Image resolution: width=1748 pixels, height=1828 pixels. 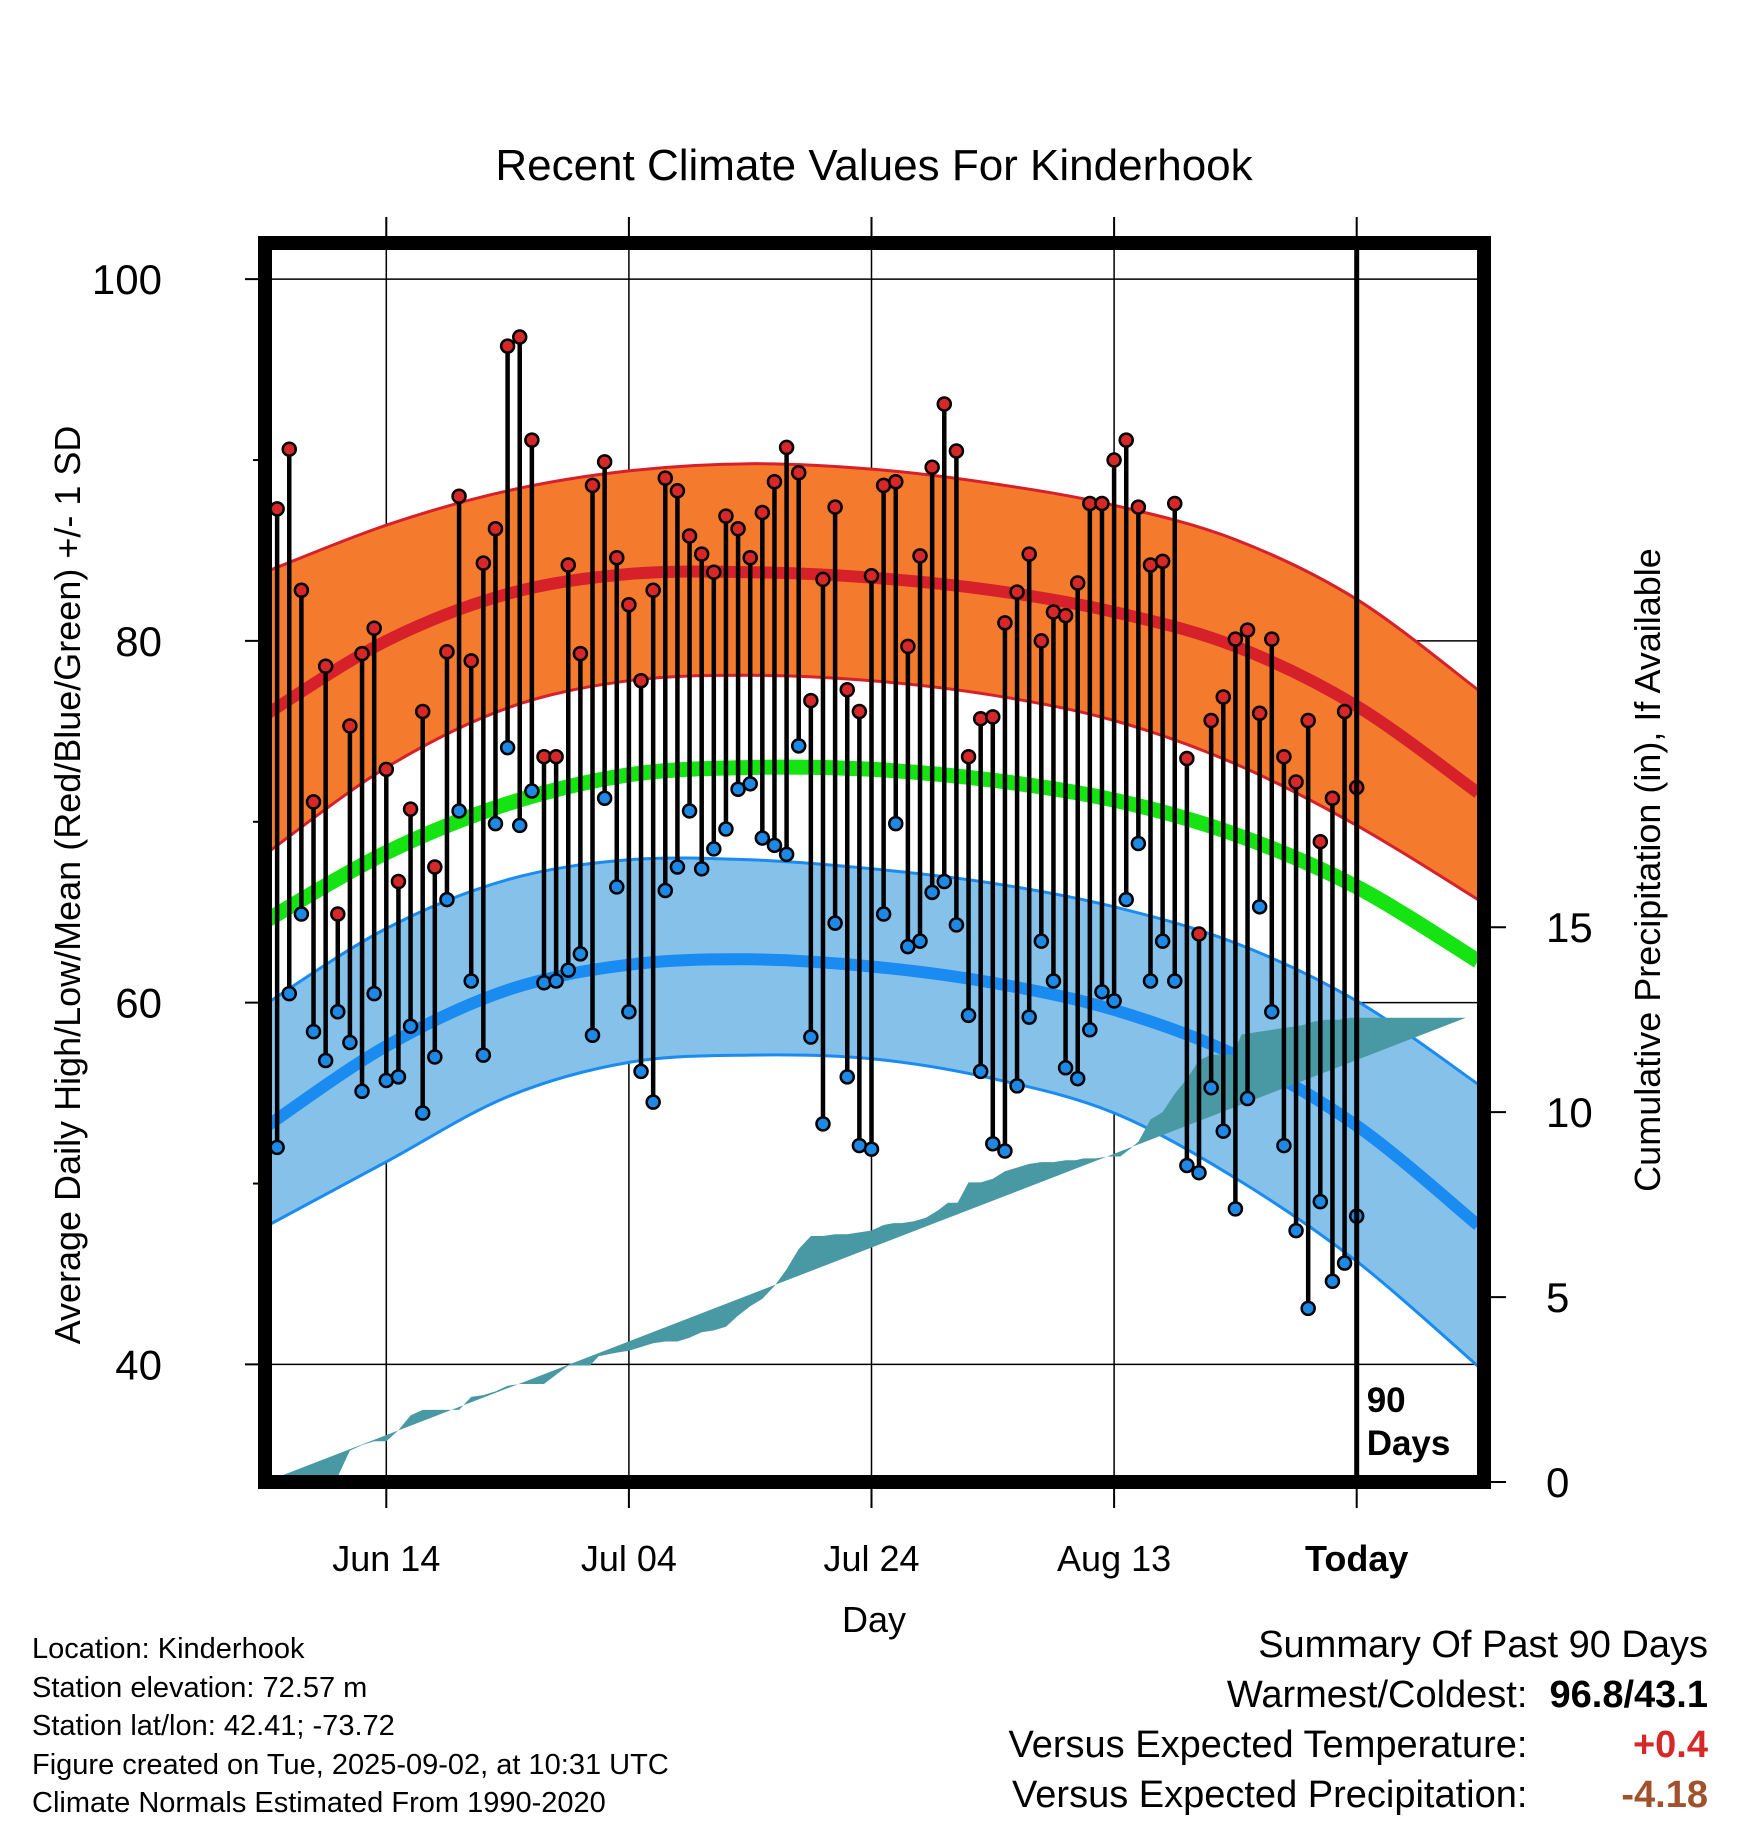 I want to click on x-axis-label: Day, so click(x=874, y=1619).